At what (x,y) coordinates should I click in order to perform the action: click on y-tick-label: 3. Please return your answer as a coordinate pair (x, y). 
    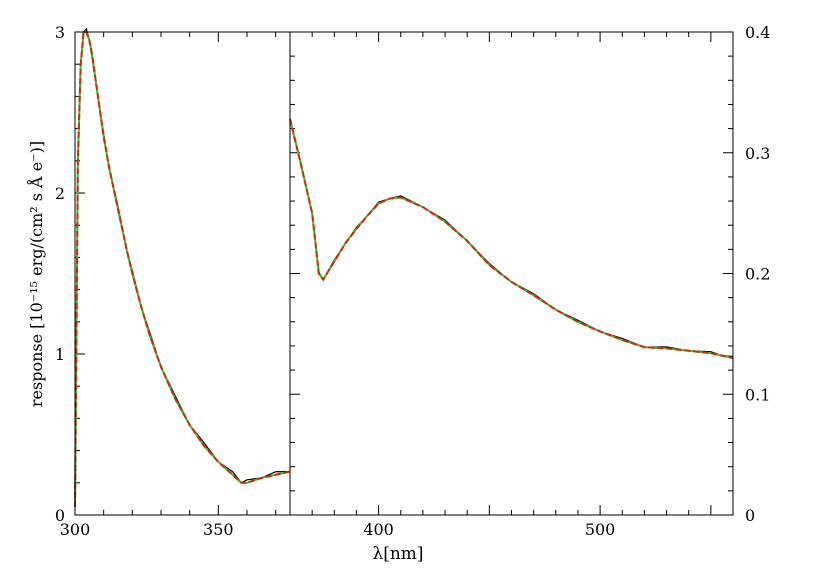
    Looking at the image, I should click on (60, 32).